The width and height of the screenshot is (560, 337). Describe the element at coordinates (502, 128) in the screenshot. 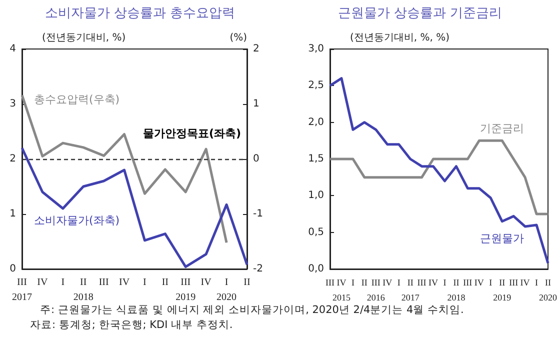

I see `series-label: 기준금리` at that location.